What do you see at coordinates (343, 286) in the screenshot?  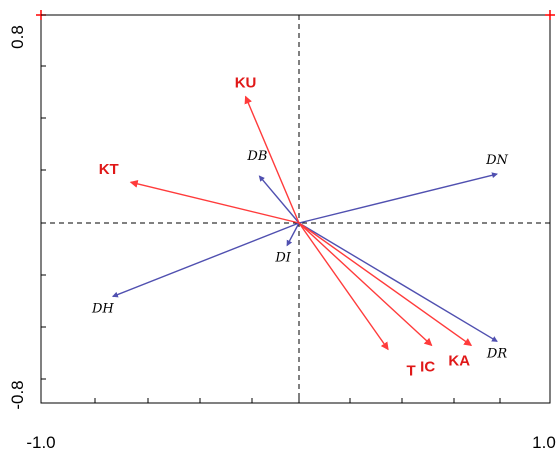 I see `env-arrow-t` at bounding box center [343, 286].